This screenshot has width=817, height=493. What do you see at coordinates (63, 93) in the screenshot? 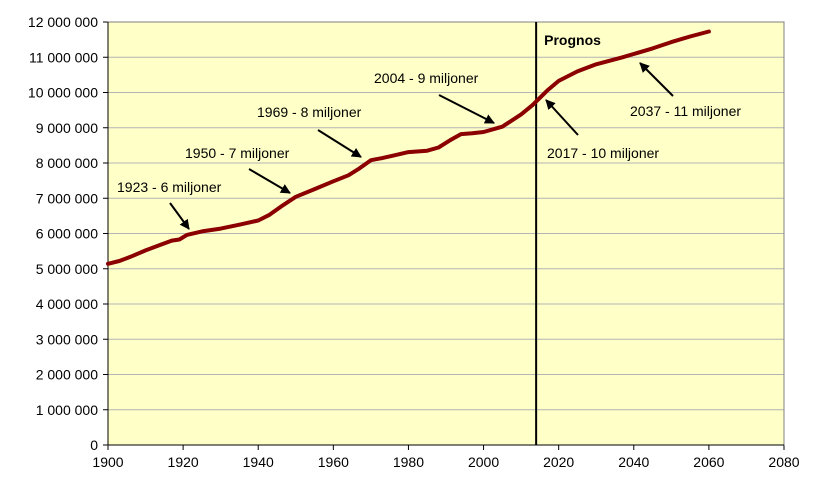
I see `y-tick-label: 10 000 000` at bounding box center [63, 93].